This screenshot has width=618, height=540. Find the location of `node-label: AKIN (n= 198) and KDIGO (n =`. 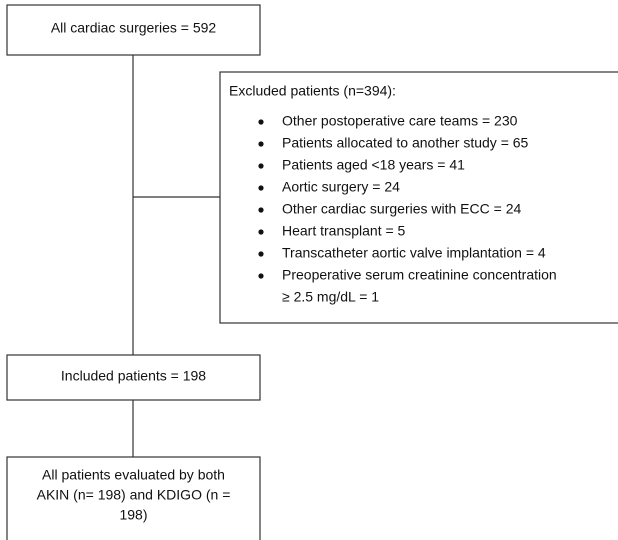

node-label: AKIN (n= 198) and KDIGO (n = is located at coordinates (134, 495).